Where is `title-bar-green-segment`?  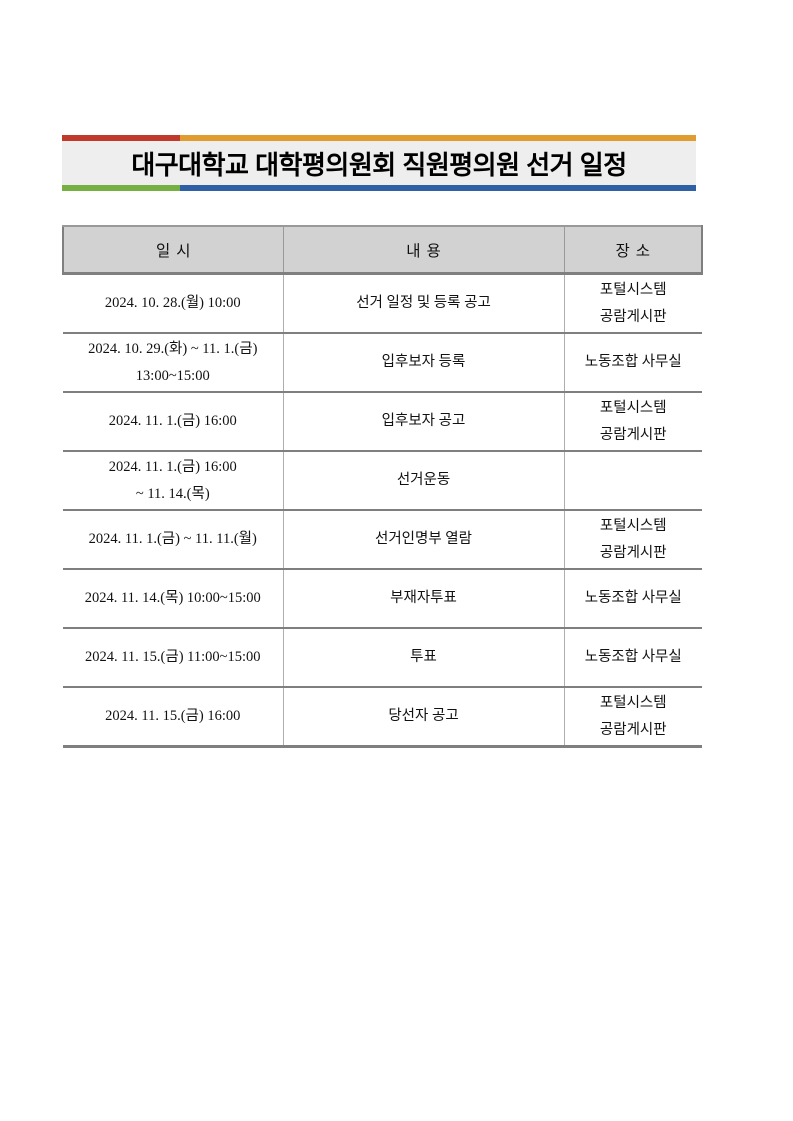 title-bar-green-segment is located at coordinates (121, 188).